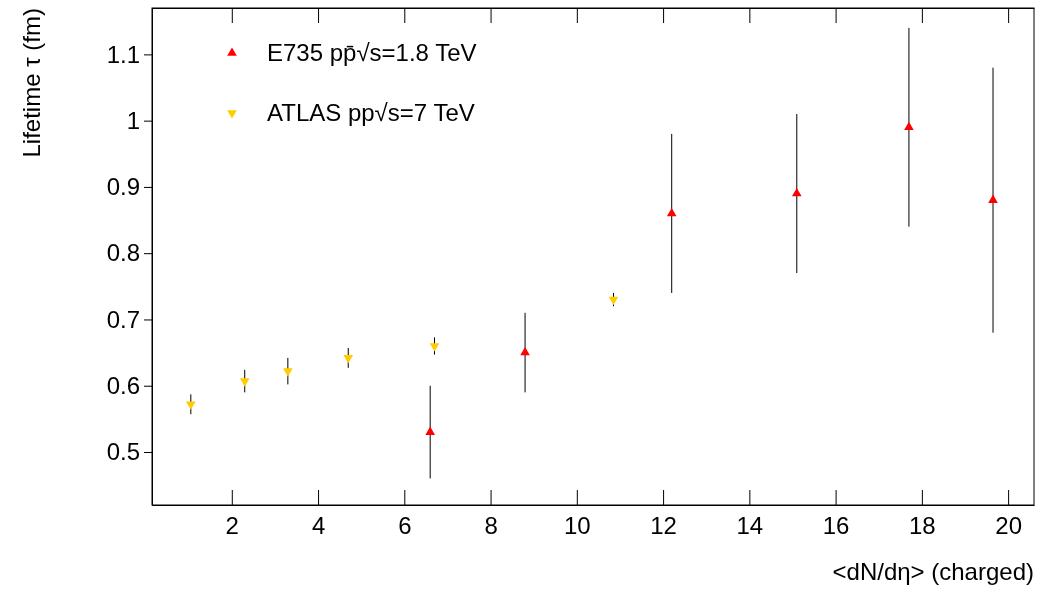 The height and width of the screenshot is (592, 1041). What do you see at coordinates (318, 526) in the screenshot?
I see `x-tick-label: 4` at bounding box center [318, 526].